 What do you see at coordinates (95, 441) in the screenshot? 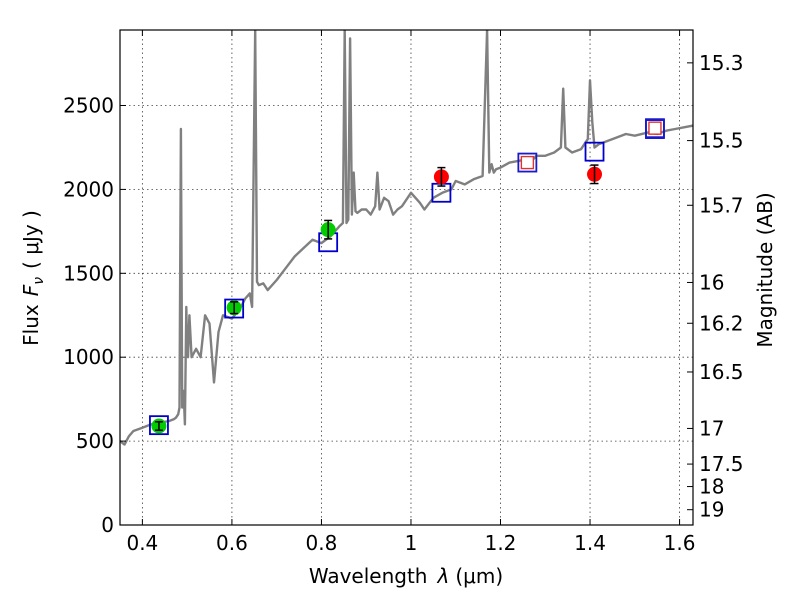
I see `y-tick-label: 500` at bounding box center [95, 441].